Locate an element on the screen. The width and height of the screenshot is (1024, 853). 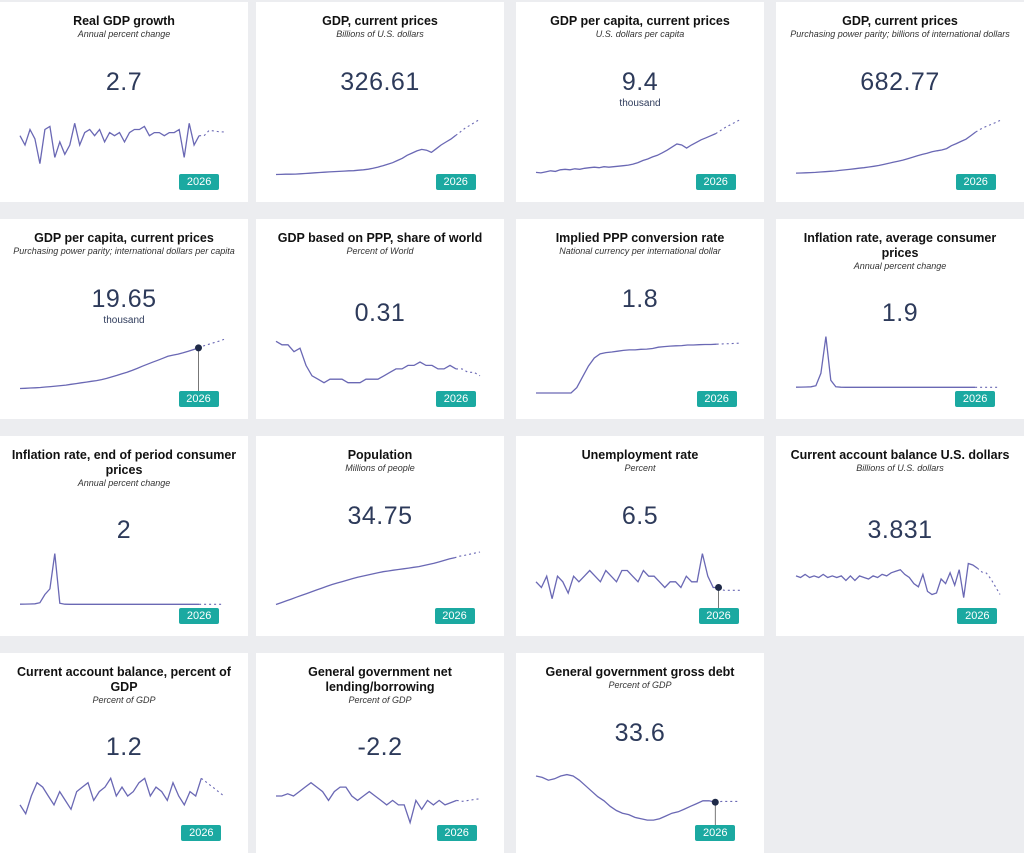
card-subtitle: Percent of World is located at coordinates (380, 251).